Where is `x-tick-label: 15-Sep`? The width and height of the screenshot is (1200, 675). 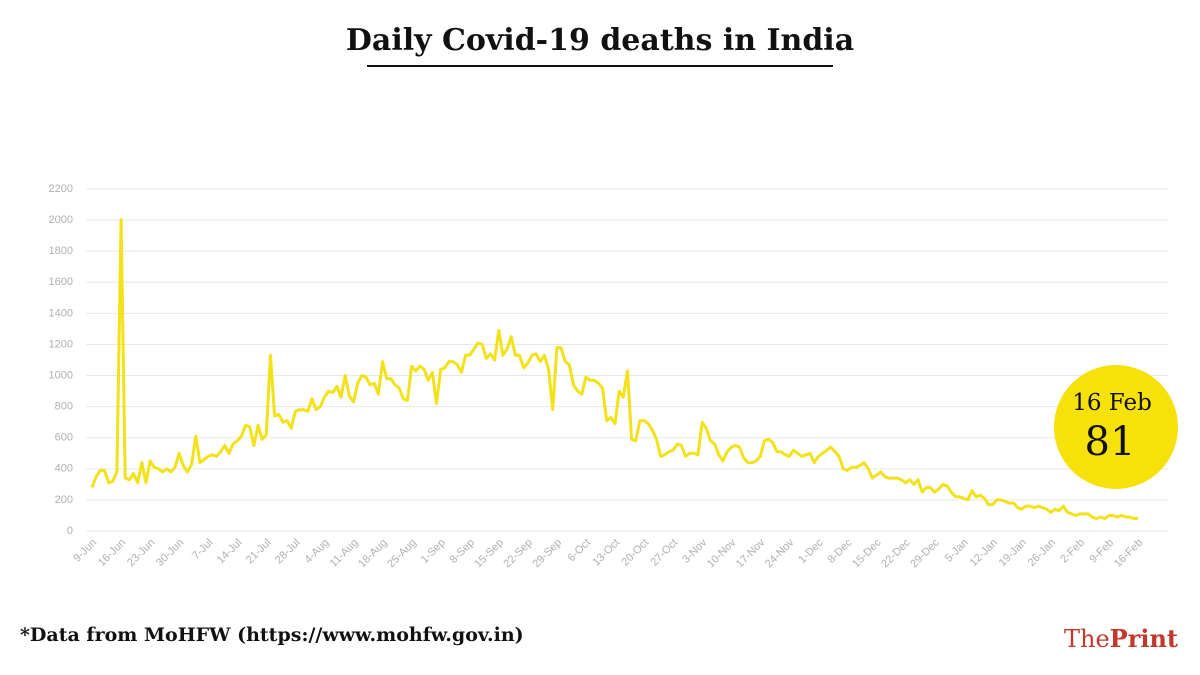
x-tick-label: 15-Sep is located at coordinates (489, 554).